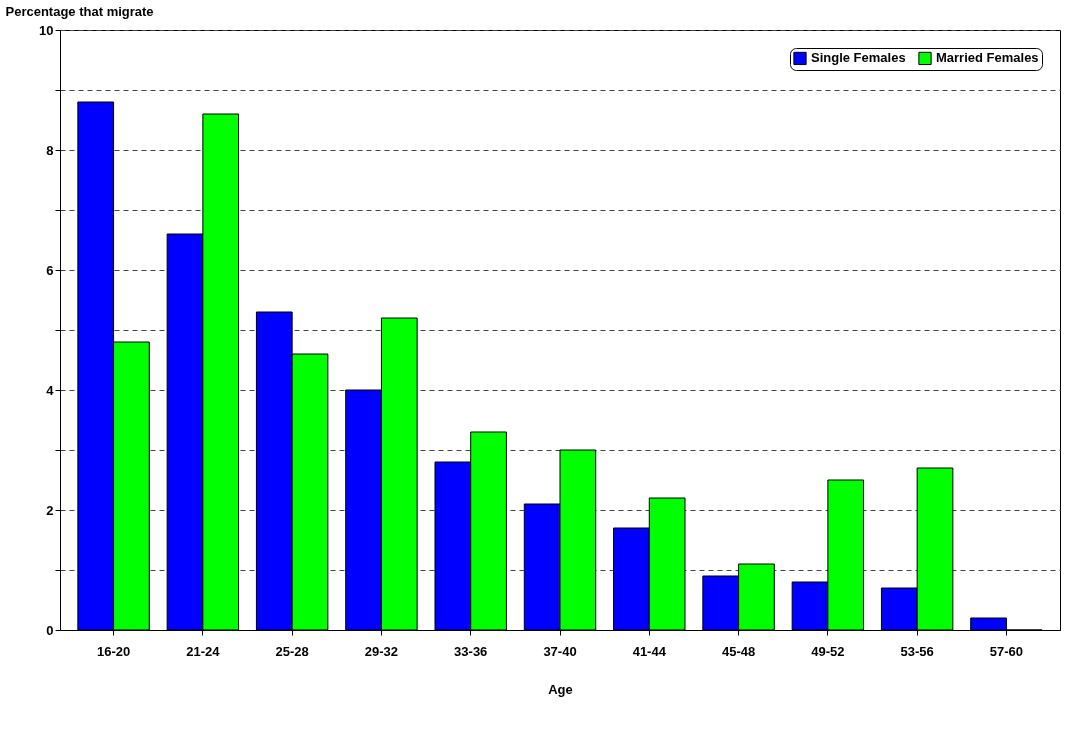  Describe the element at coordinates (987, 58) in the screenshot. I see `legend-label: Married Females` at that location.